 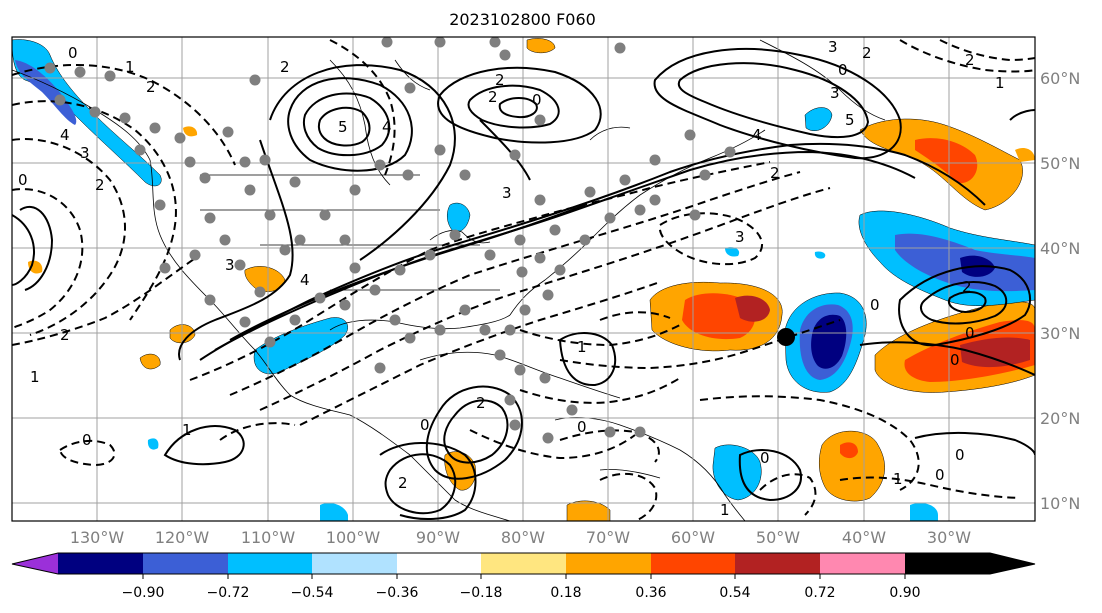 I want to click on colorbar-tick-label: 0.72, so click(x=819, y=593).